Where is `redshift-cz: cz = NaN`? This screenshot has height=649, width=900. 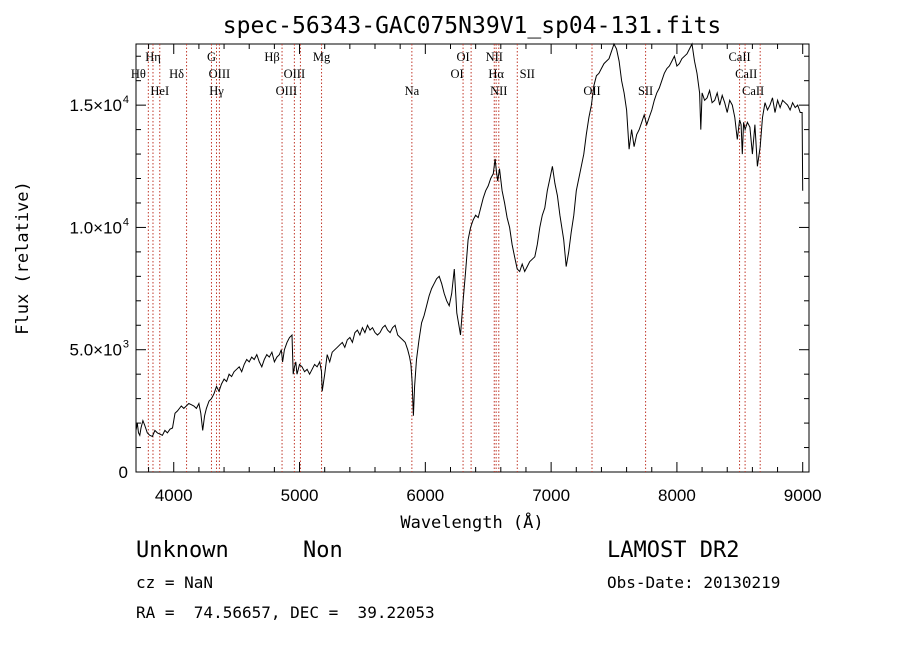
redshift-cz: cz = NaN is located at coordinates (175, 582).